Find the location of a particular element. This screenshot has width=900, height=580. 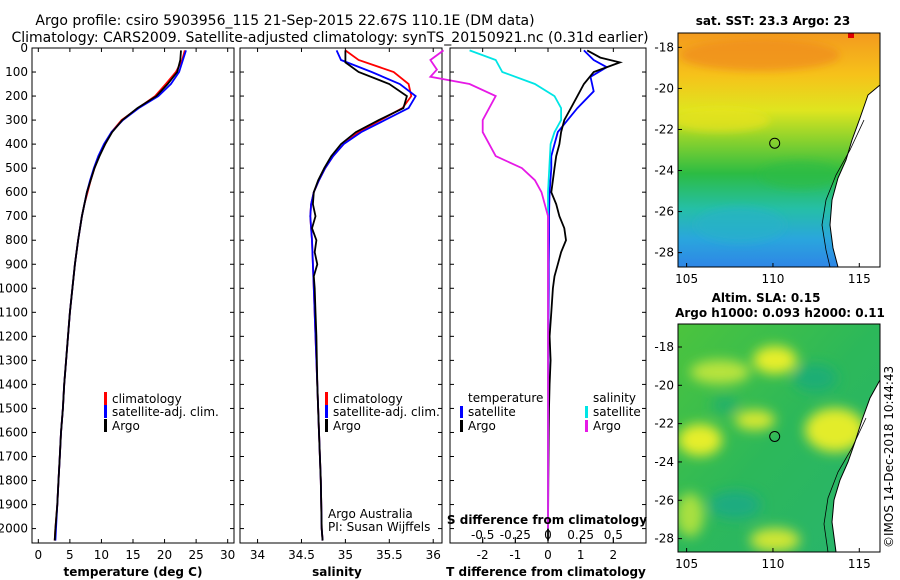

map-x-tick-label: 105 is located at coordinates (686, 279).